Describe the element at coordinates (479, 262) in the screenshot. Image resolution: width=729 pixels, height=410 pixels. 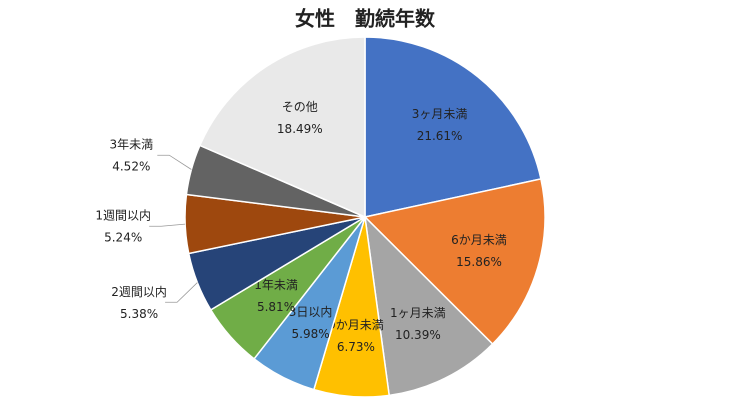
I see `slice-value-label: 15.86%` at that location.